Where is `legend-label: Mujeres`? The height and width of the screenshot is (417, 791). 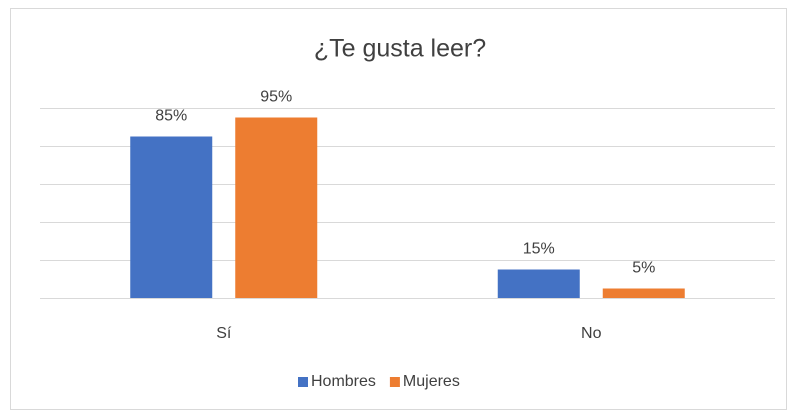 legend-label: Mujeres is located at coordinates (431, 381).